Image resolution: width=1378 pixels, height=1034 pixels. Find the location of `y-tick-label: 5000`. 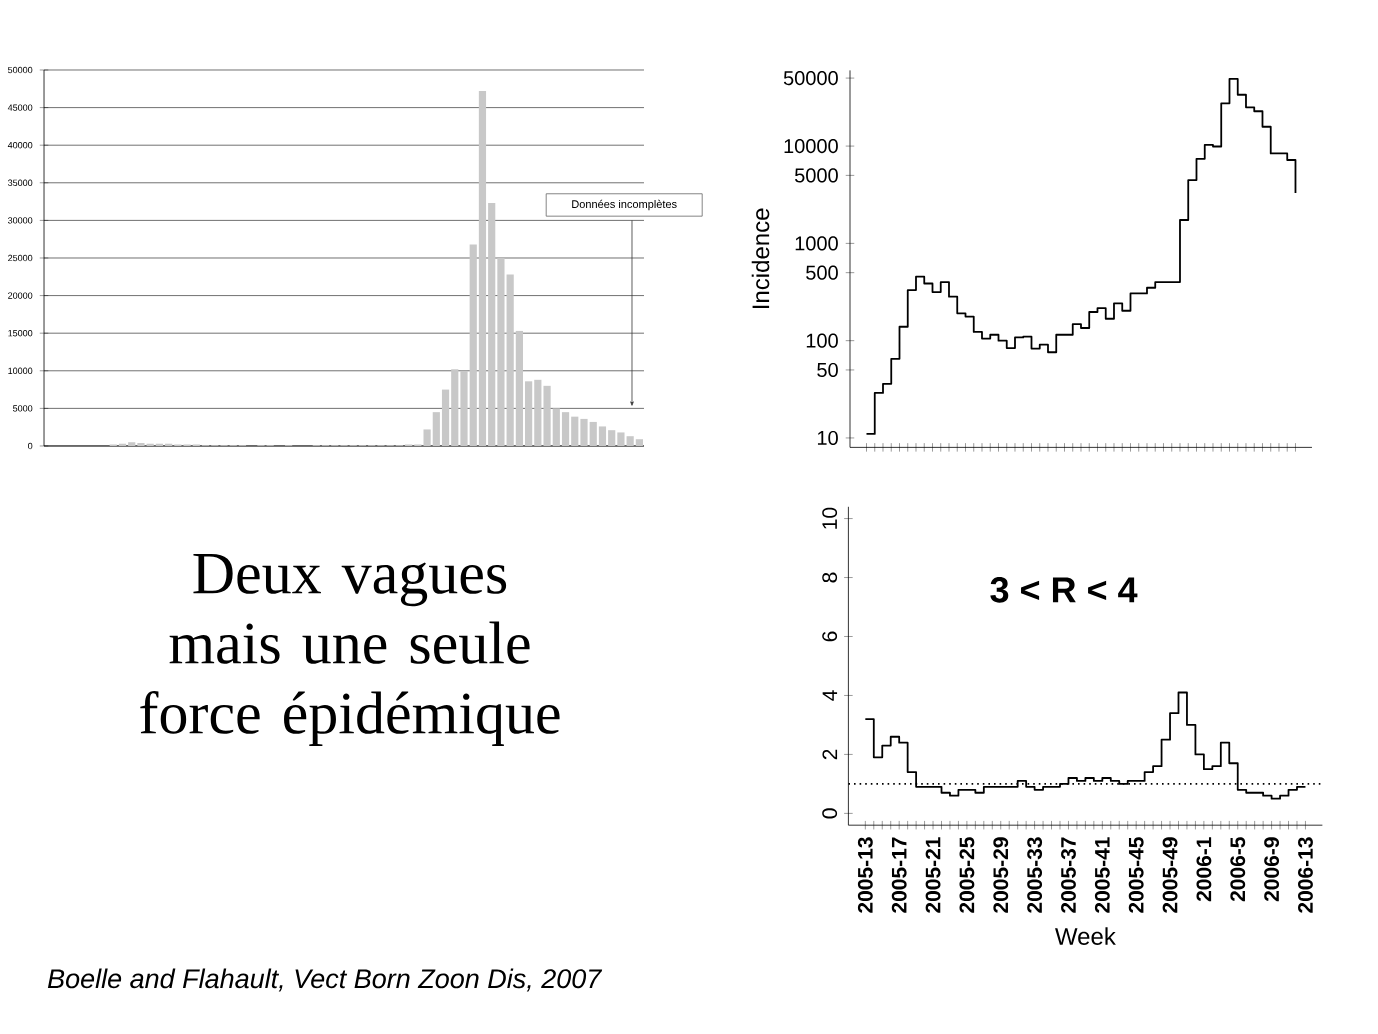

y-tick-label: 5000 is located at coordinates (816, 175).